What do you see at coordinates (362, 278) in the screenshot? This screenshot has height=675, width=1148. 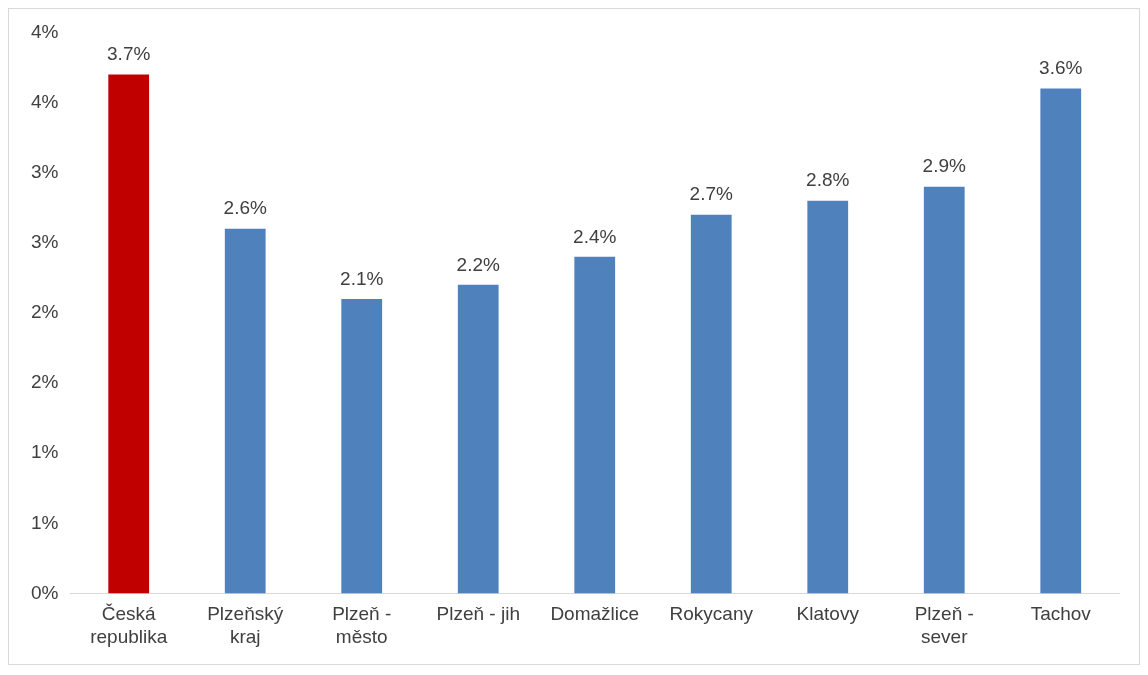 I see `data-label: 2.1%` at bounding box center [362, 278].